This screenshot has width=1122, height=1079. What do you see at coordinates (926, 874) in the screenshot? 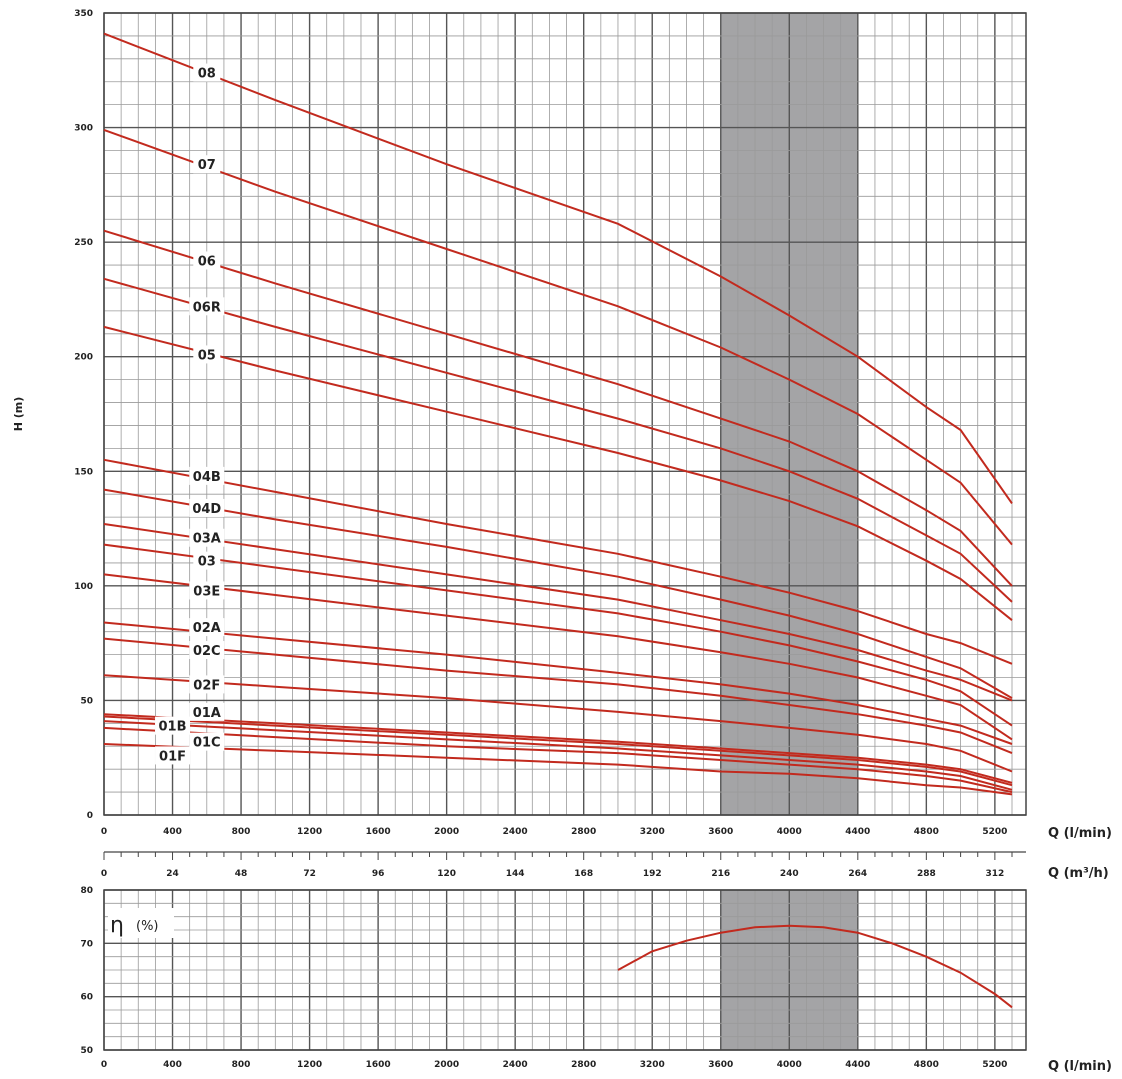
I see `secondary-x-tick: 288` at bounding box center [926, 874].